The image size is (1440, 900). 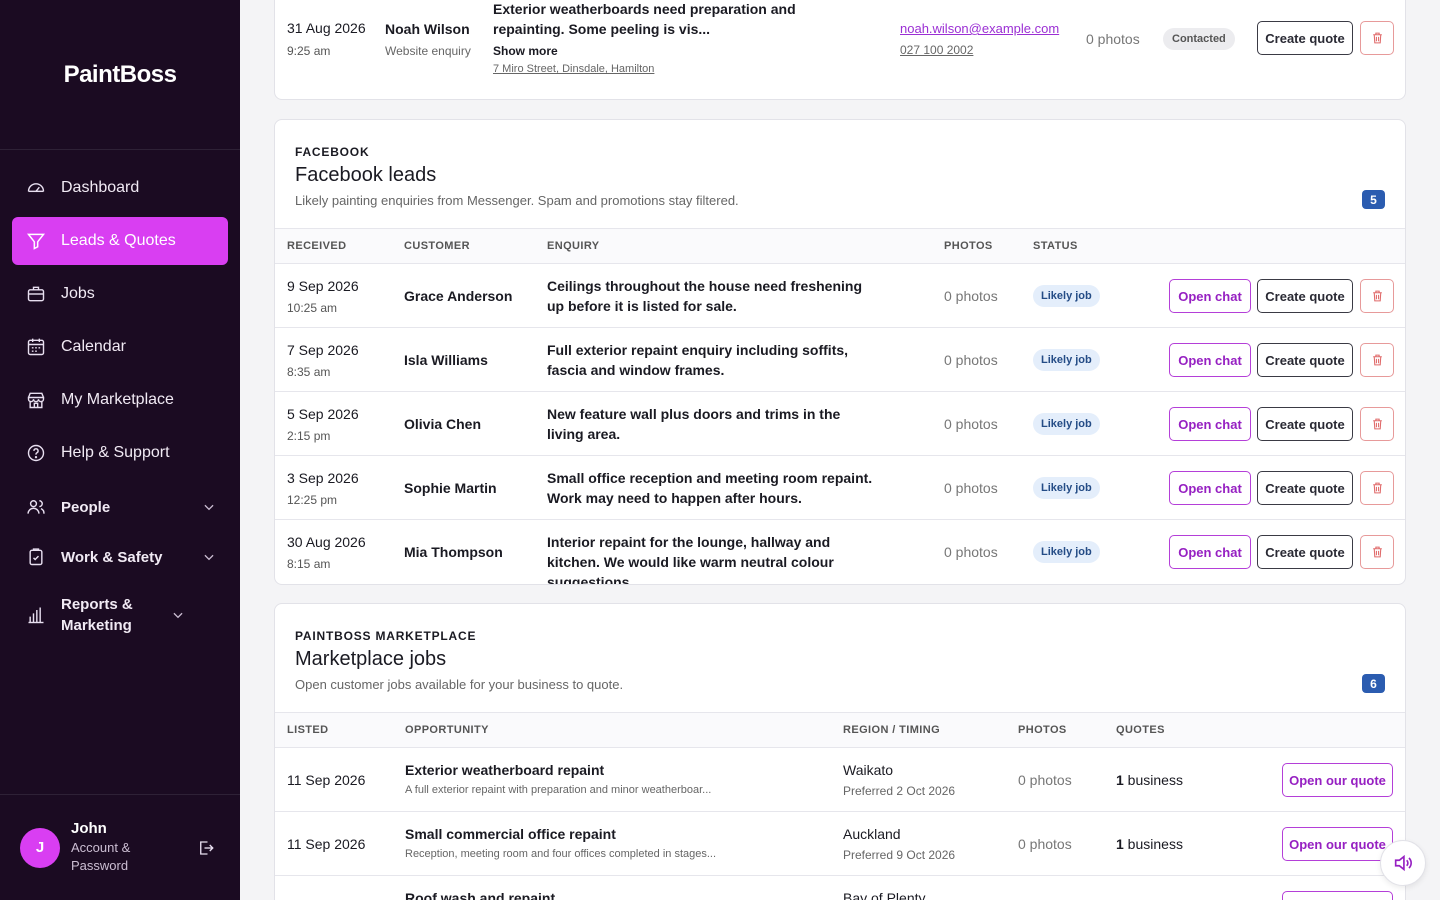 What do you see at coordinates (505, 770) in the screenshot?
I see `opportunity-title: Exterior weatherboard repaint` at bounding box center [505, 770].